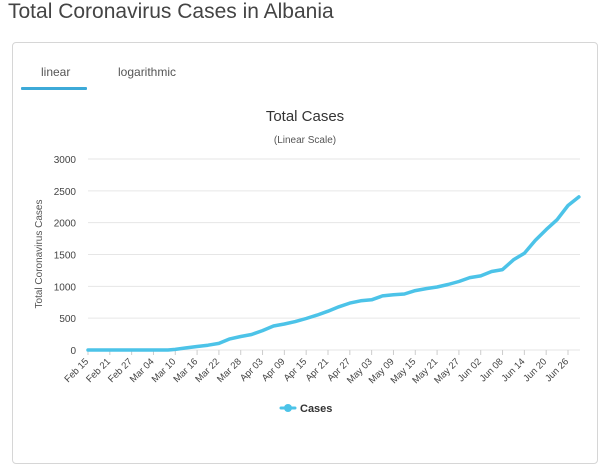 This screenshot has width=600, height=464. Describe the element at coordinates (305, 140) in the screenshot. I see `chart-subtitle: (Linear Scale)` at that location.